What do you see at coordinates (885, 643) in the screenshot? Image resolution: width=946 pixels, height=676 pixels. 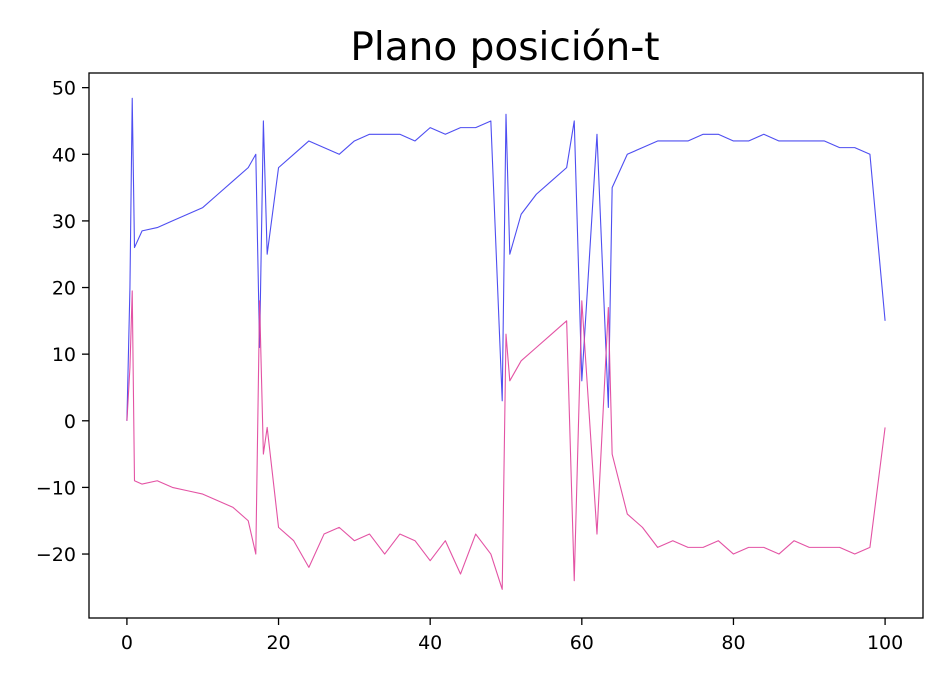 I see `x-tick-label: 100` at bounding box center [885, 643].